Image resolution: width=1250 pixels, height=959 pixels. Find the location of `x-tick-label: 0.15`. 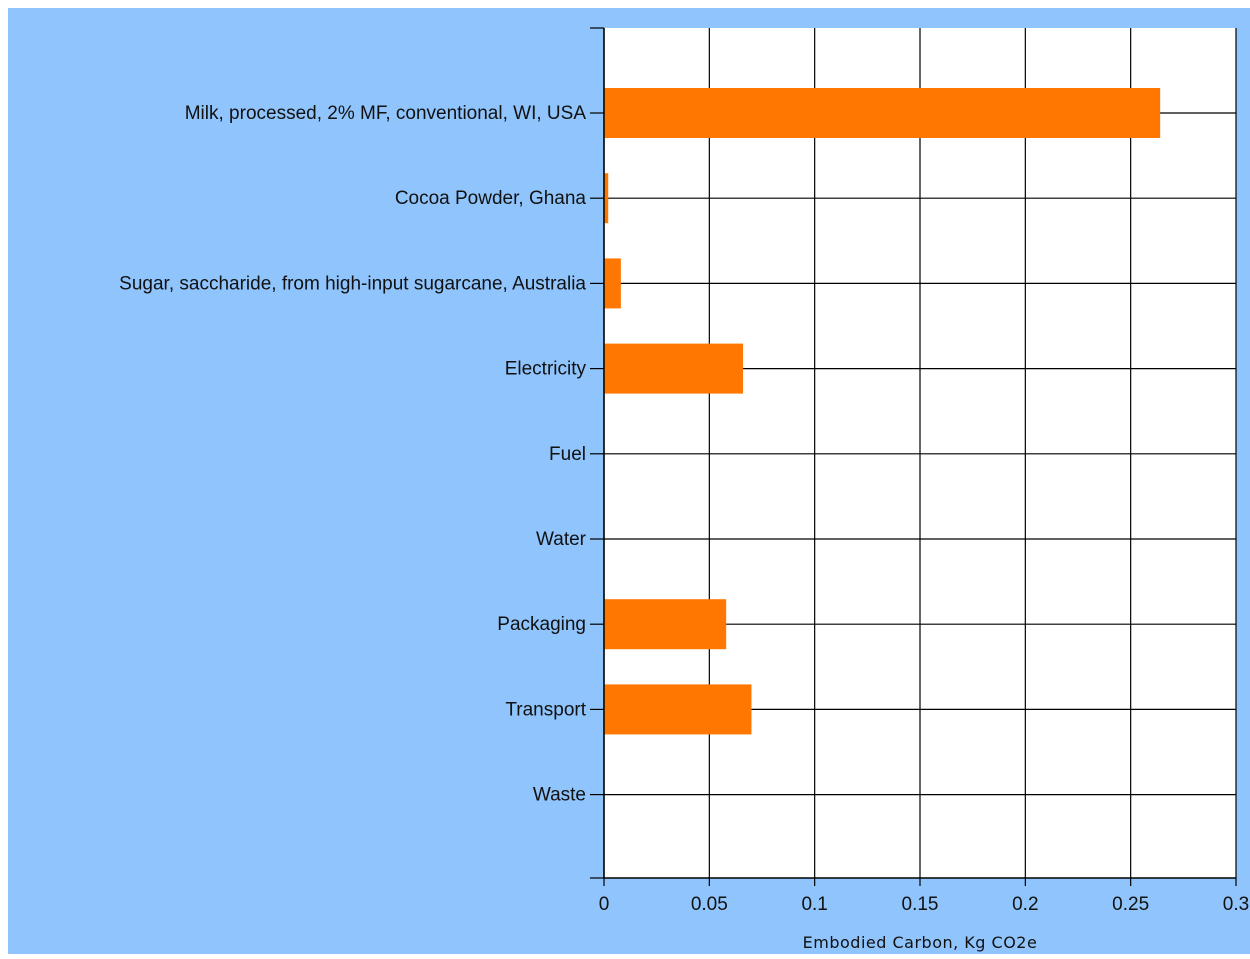

x-tick-label: 0.15 is located at coordinates (920, 904).